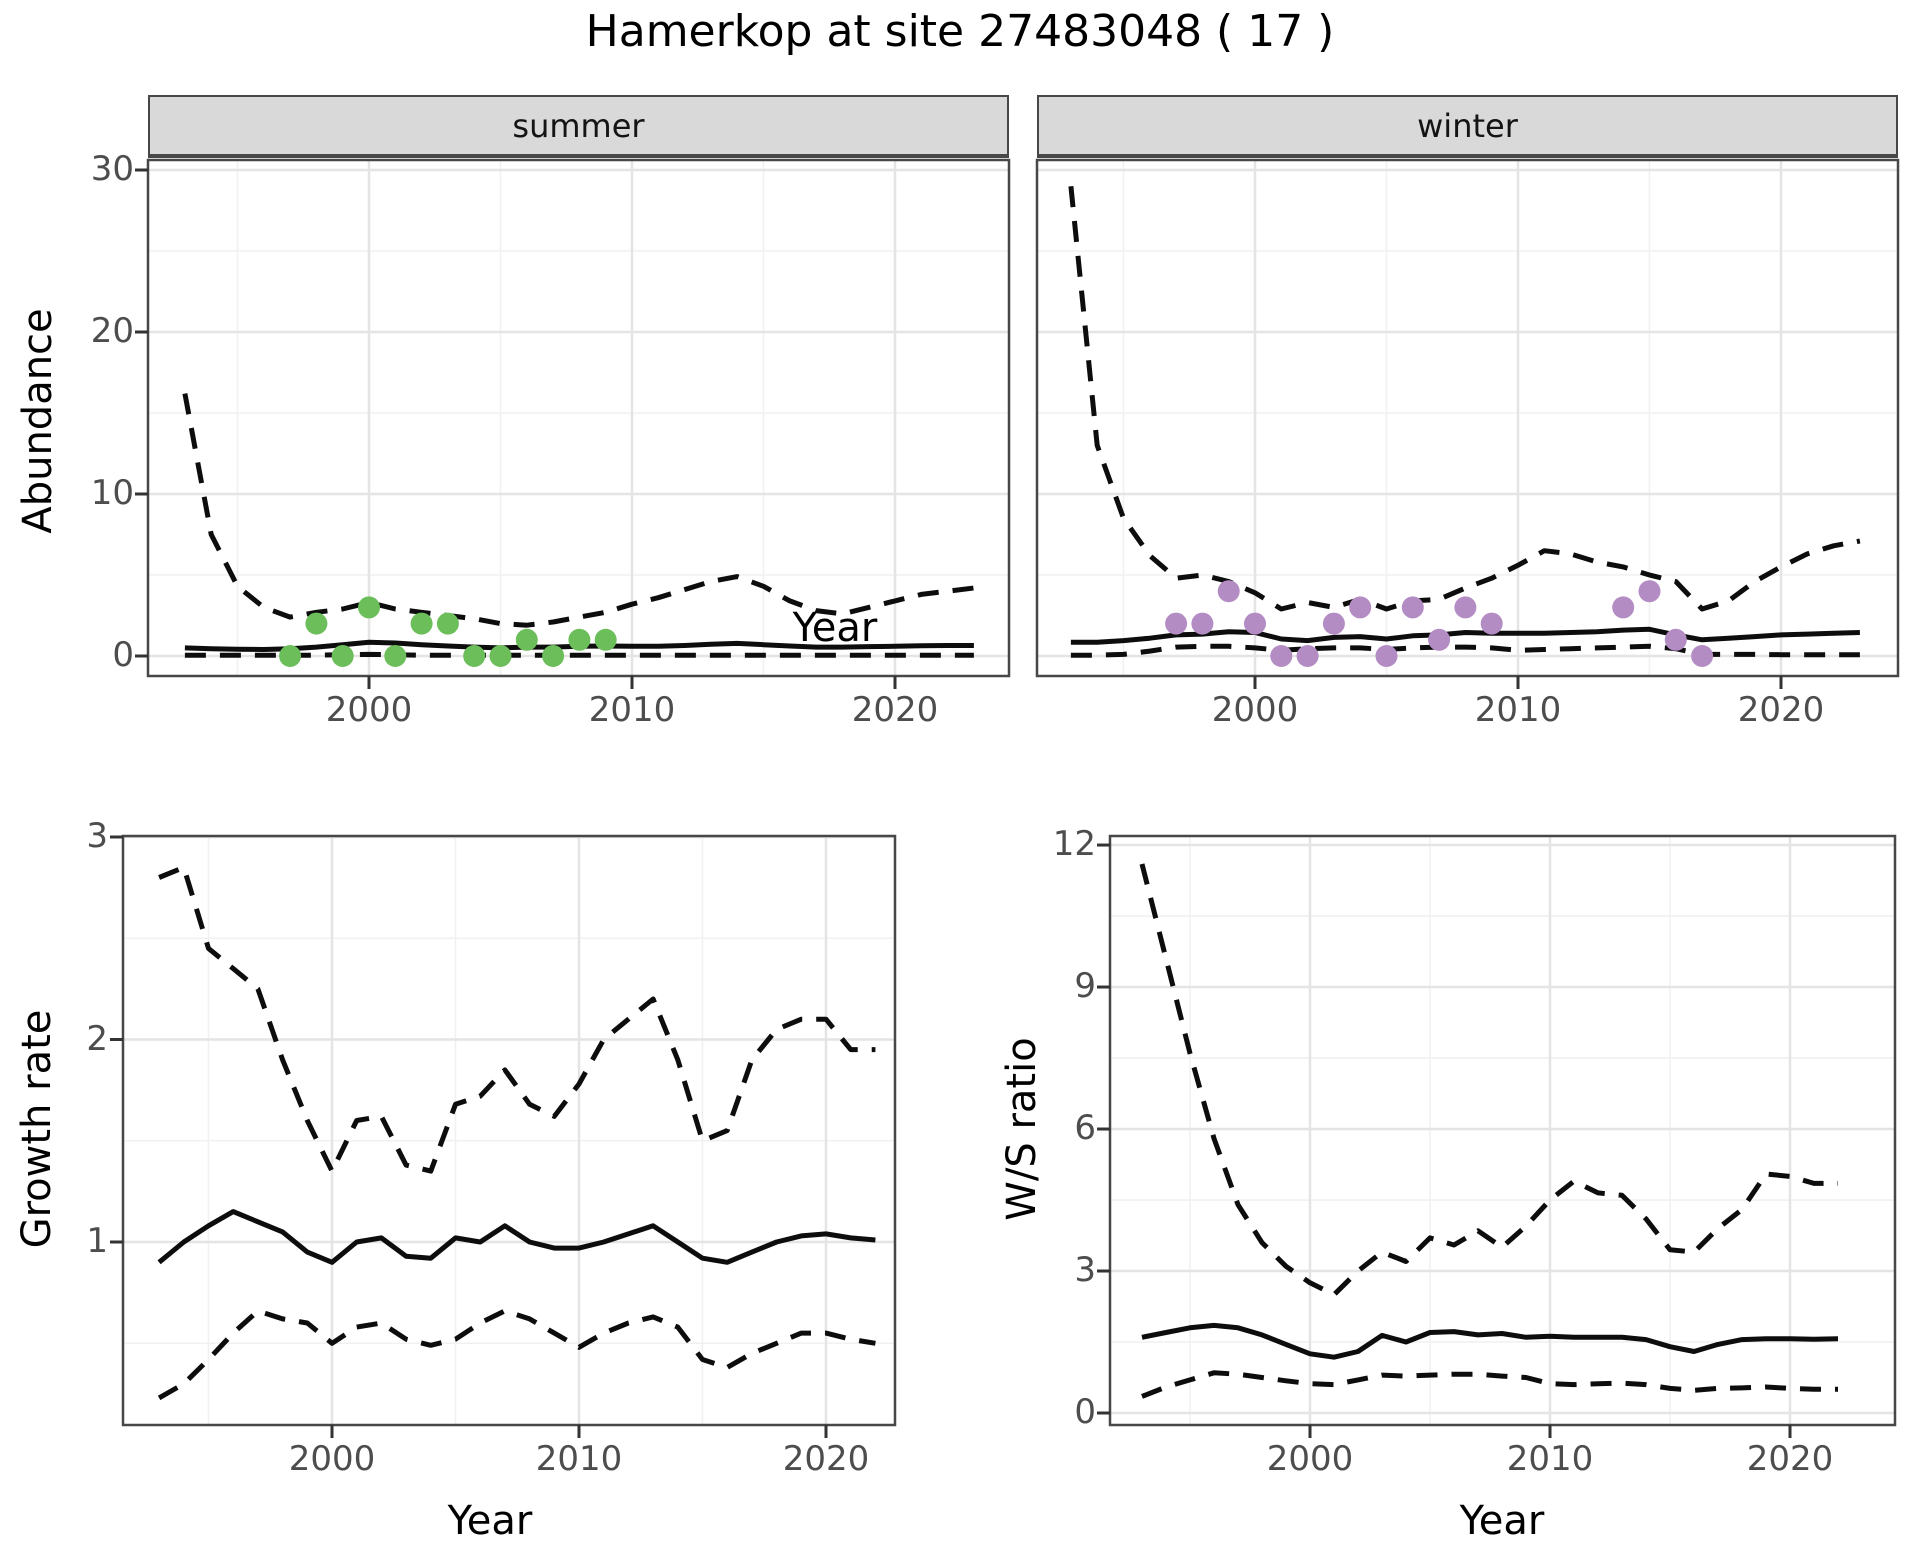 This screenshot has height=1560, width=1920. What do you see at coordinates (123, 655) in the screenshot?
I see `summer-y-tick-label: 0` at bounding box center [123, 655].